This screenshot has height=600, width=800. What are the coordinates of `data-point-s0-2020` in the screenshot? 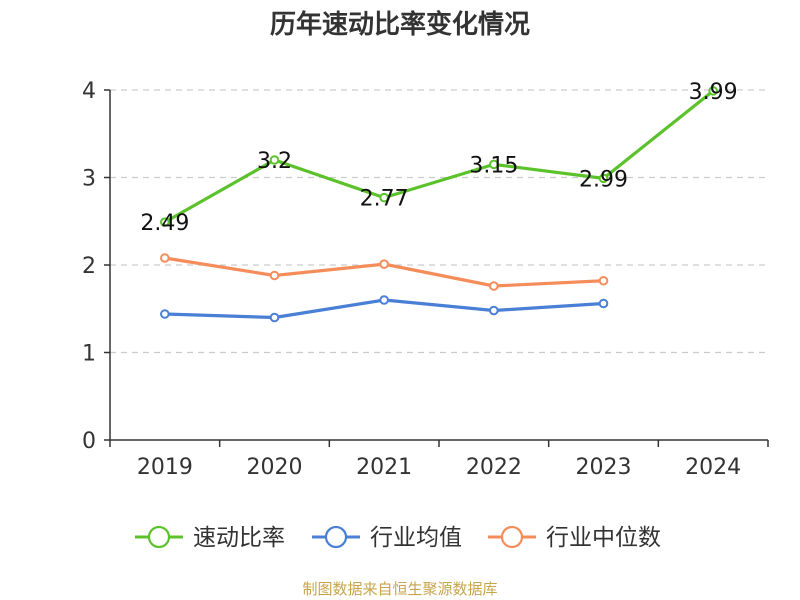 It's located at (274, 160).